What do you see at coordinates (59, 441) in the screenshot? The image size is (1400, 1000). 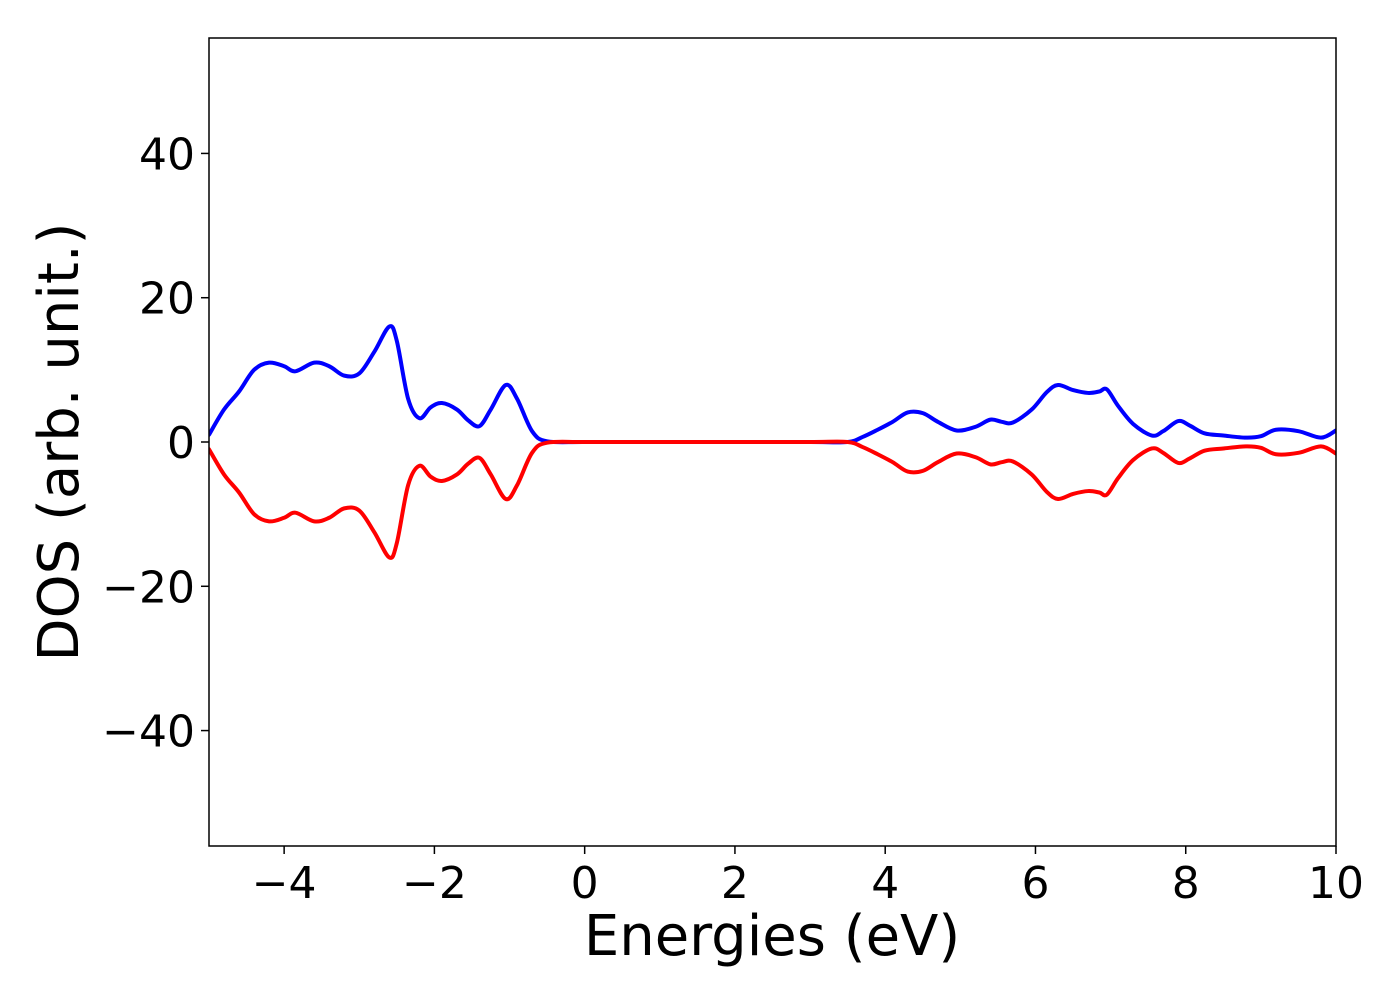 I see `y-axis-label: DOS (arb. unit.)` at bounding box center [59, 441].